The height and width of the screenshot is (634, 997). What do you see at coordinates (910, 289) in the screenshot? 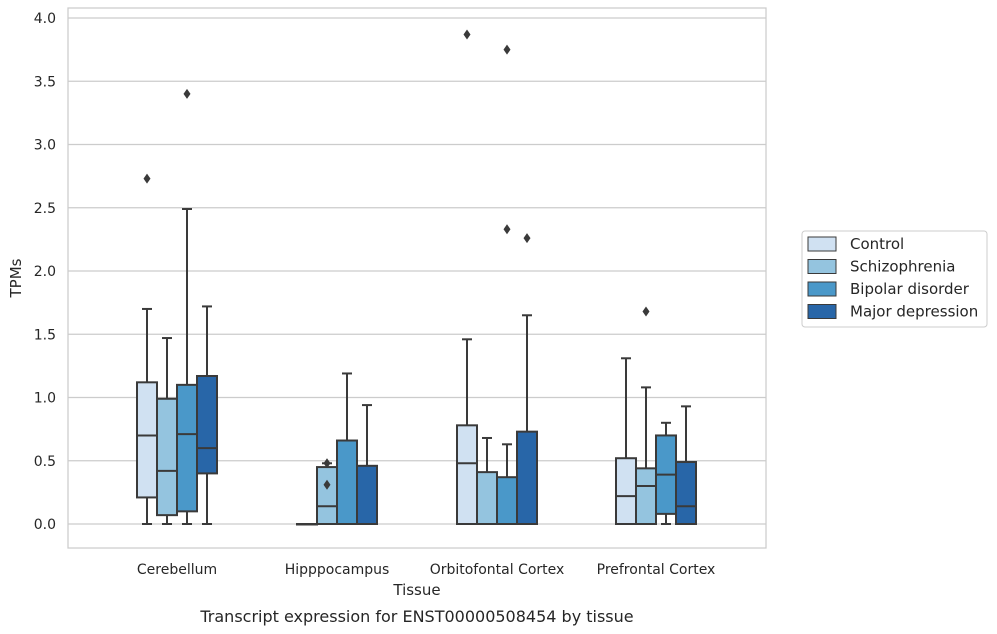
I see `legend-label: Bipolar disorder` at bounding box center [910, 289].